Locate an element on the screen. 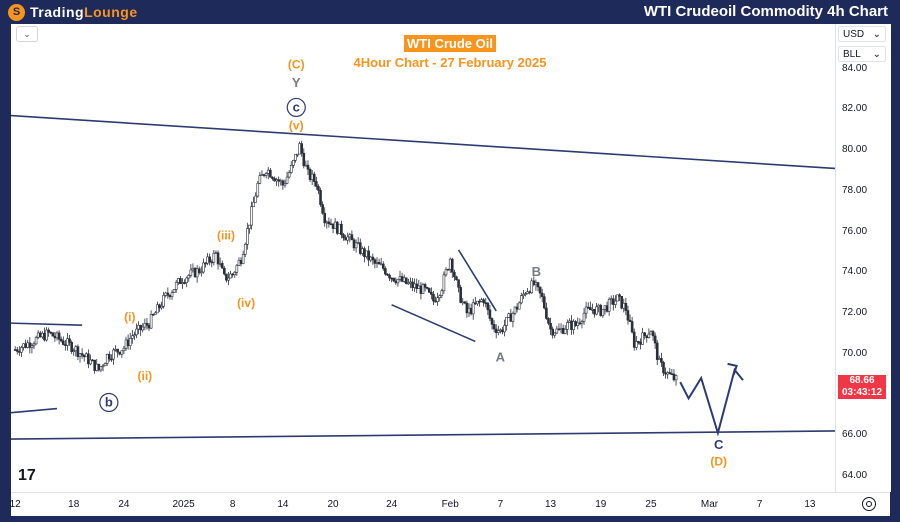 The width and height of the screenshot is (900, 522). logo-text: TradingLounge is located at coordinates (84, 12).